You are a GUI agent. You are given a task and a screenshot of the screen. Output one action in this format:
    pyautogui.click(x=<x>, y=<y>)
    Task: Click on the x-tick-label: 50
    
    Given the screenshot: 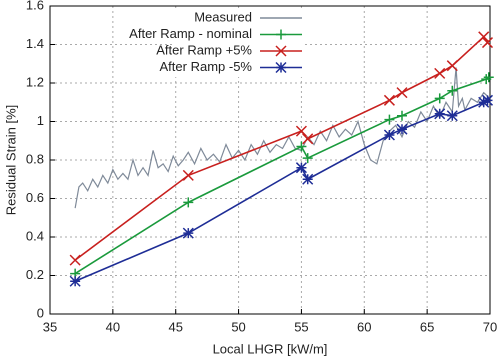 What is the action you would take?
    pyautogui.click(x=238, y=326)
    